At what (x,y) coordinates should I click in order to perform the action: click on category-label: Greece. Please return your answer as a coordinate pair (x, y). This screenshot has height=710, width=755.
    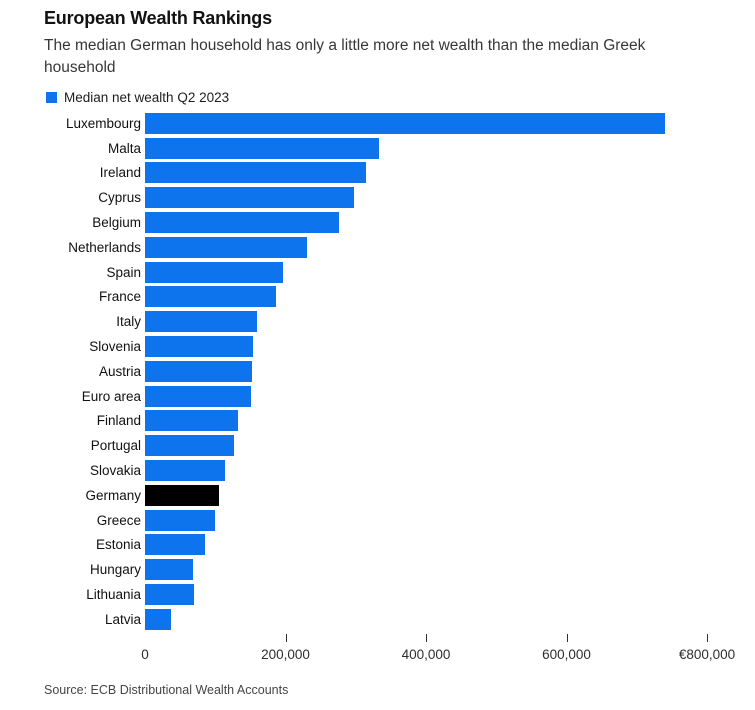
    Looking at the image, I should click on (118, 520).